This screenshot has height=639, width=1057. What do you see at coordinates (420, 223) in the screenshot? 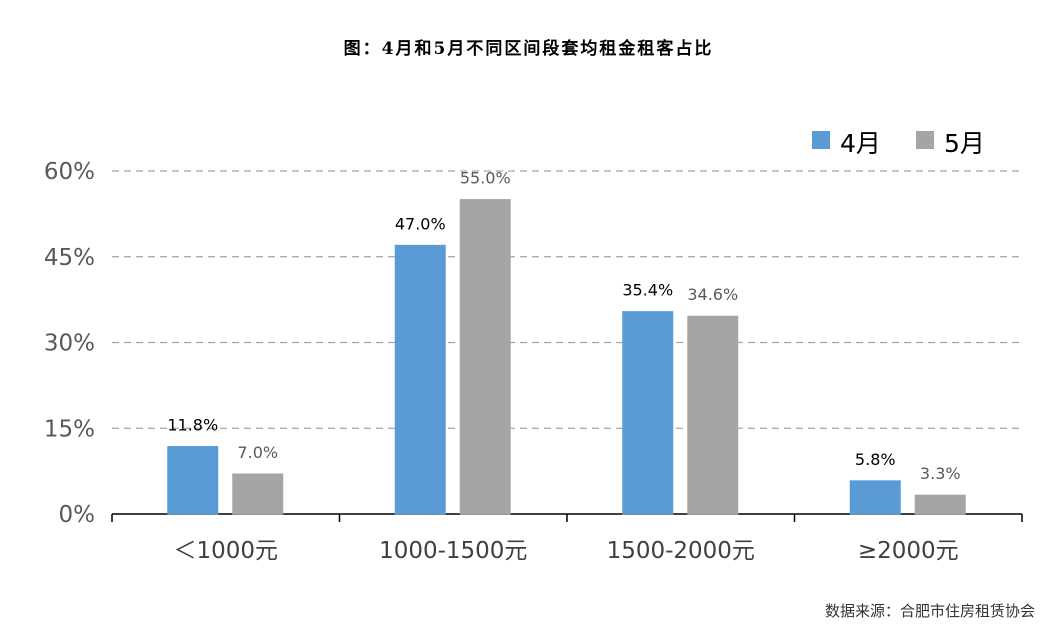
I see `data-label: 47.0%` at bounding box center [420, 223].